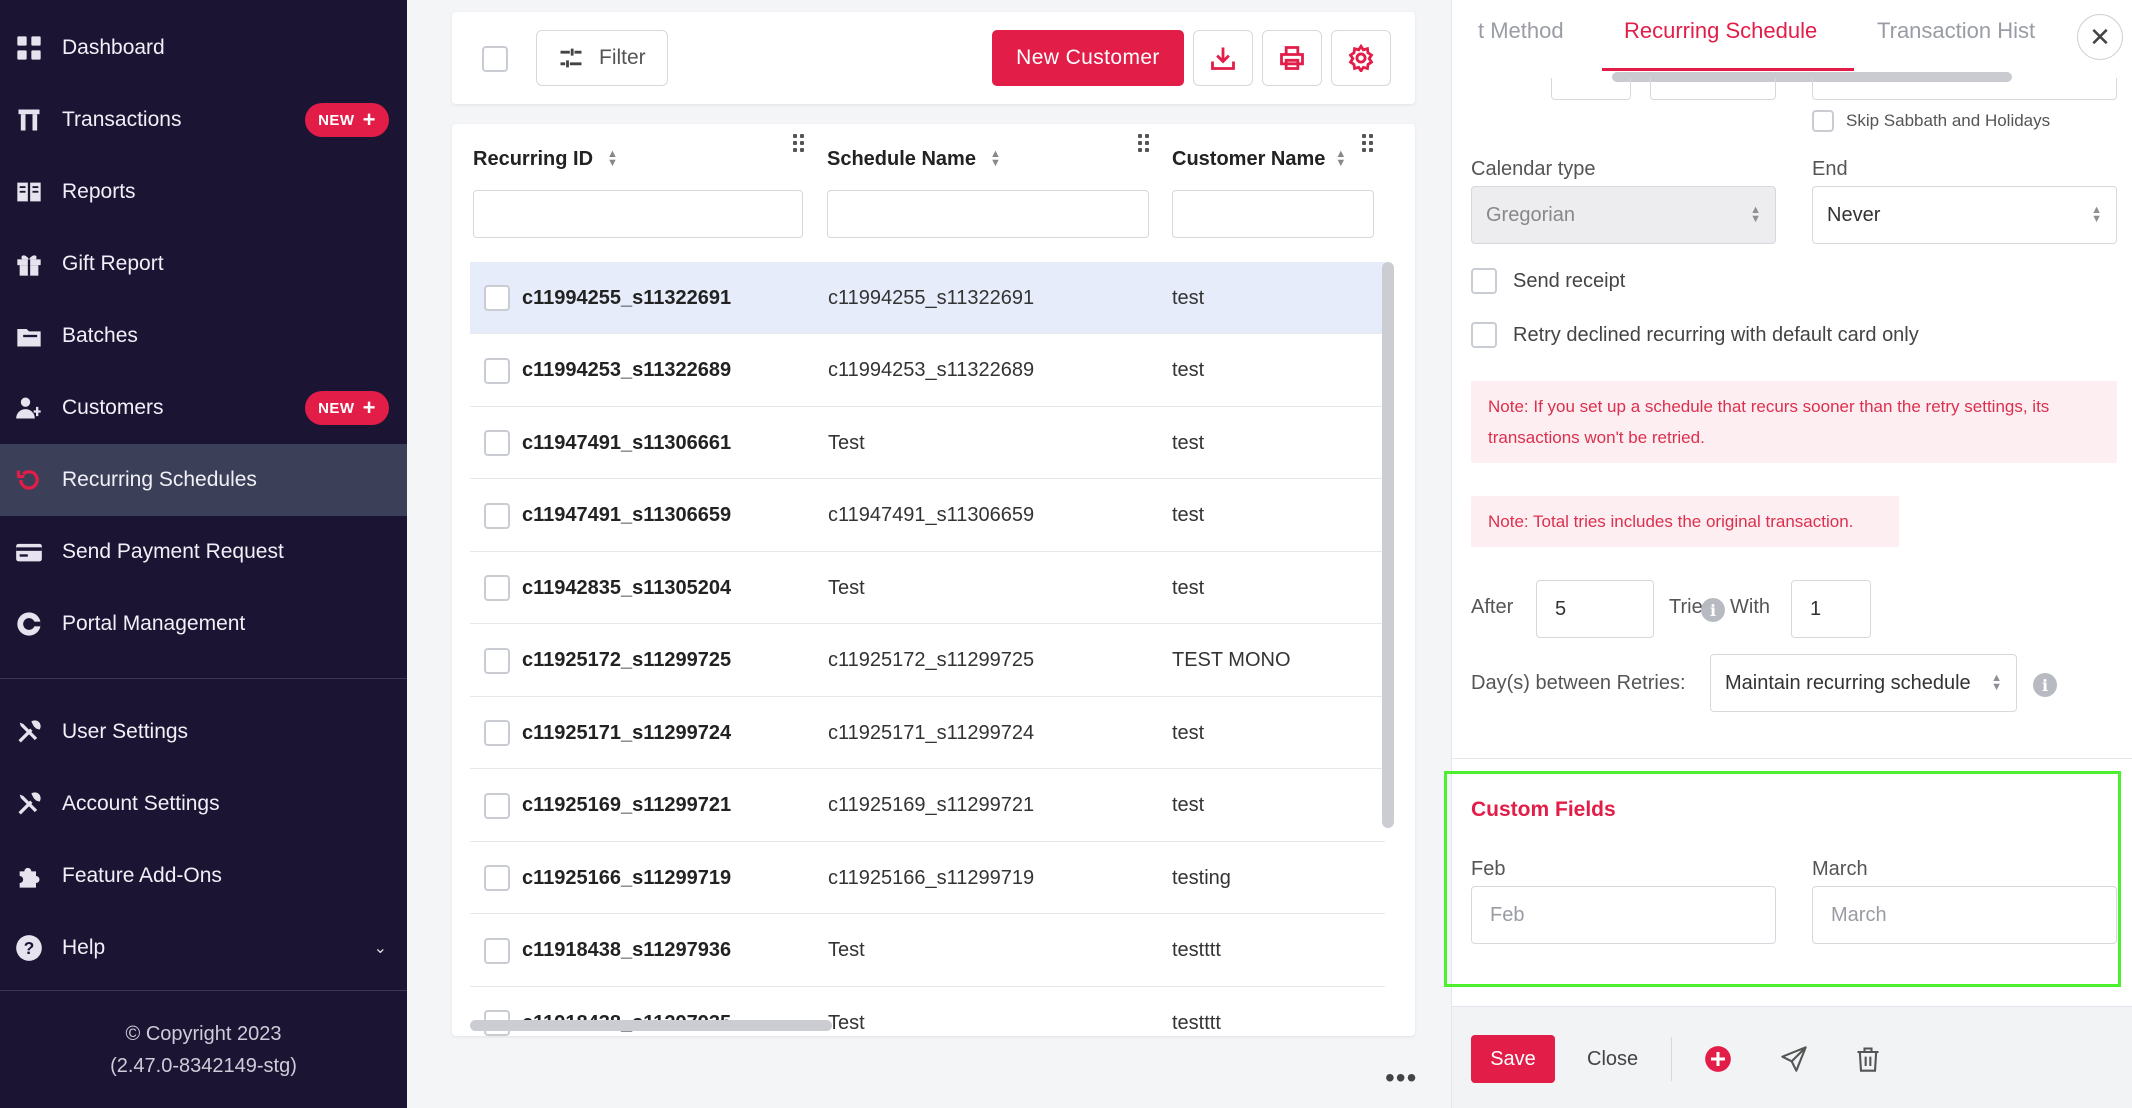 Image resolution: width=2132 pixels, height=1108 pixels. I want to click on sidebar-item-user-settings: User Settings, so click(203, 732).